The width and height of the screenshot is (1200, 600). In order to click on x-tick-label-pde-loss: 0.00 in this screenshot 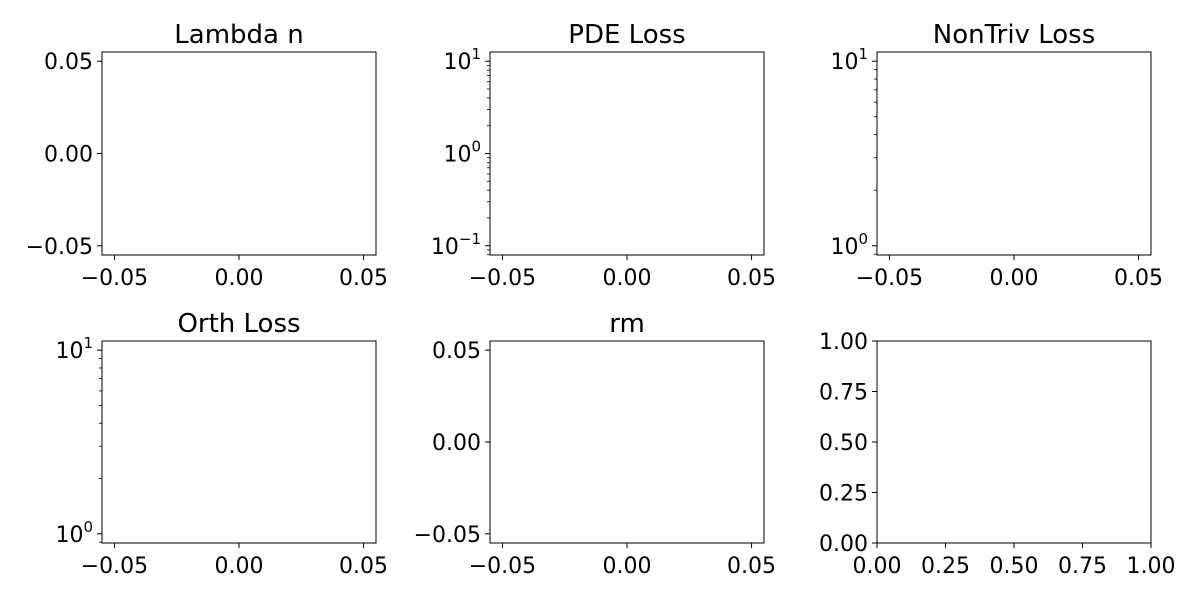, I will do `click(627, 278)`.